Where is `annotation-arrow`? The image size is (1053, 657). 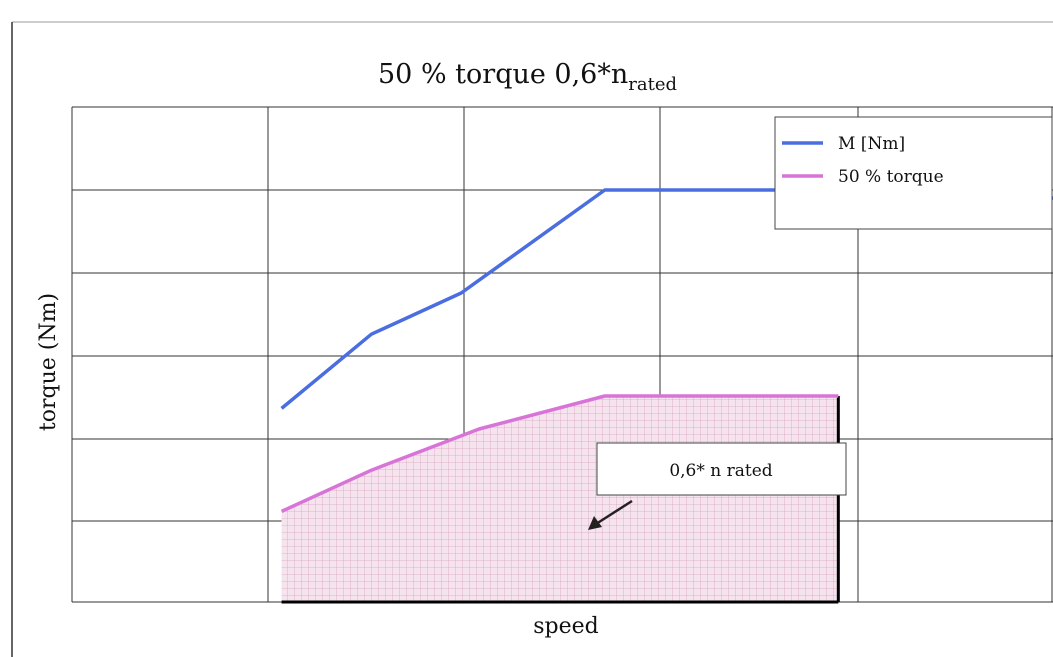 annotation-arrow is located at coordinates (614, 512).